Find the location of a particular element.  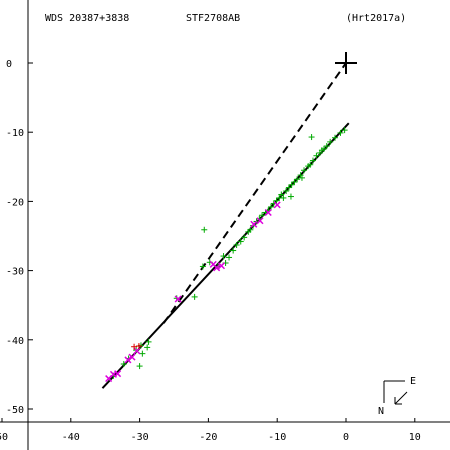

x-tick-label: -30 is located at coordinates (140, 437).